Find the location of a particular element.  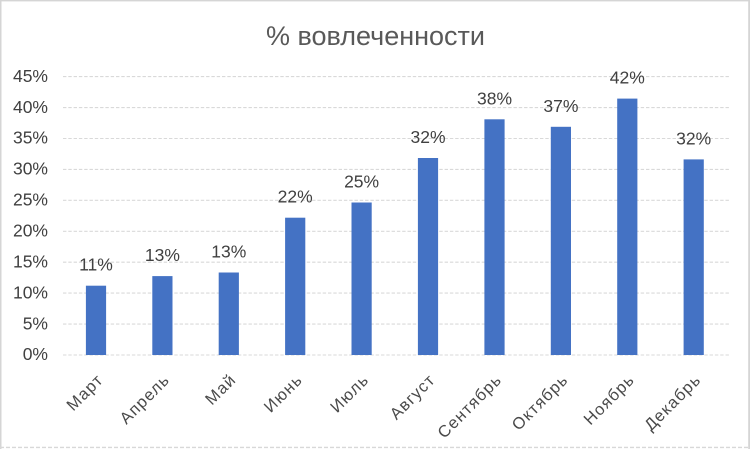

svg-text: 38% is located at coordinates (494, 98).